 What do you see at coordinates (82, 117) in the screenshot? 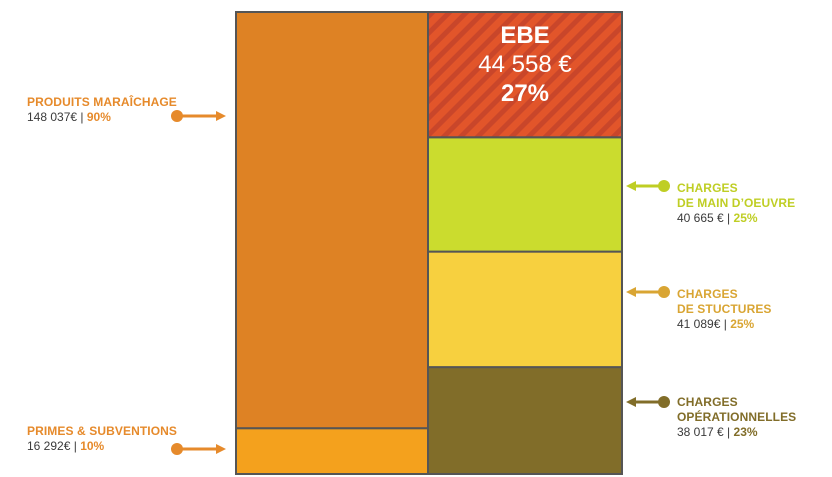
I see `label-produits-sep: |` at bounding box center [82, 117].